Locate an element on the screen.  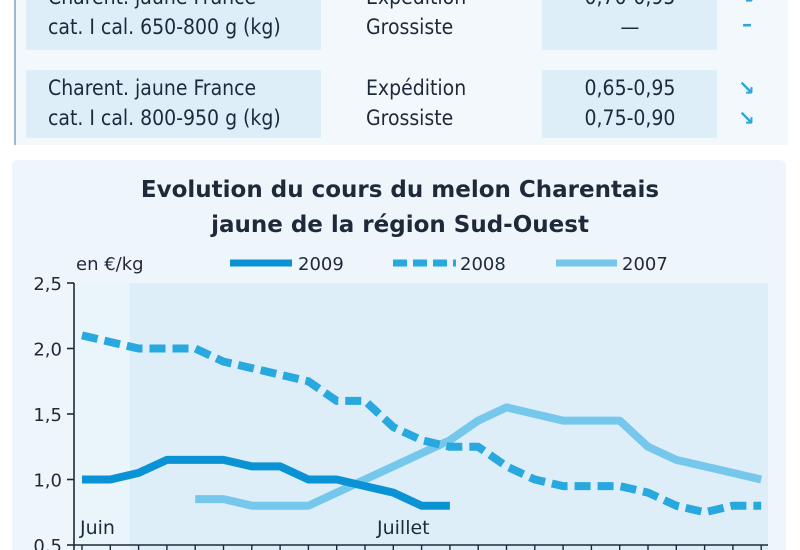
y-tick-label: 1,5 is located at coordinates (47, 415).